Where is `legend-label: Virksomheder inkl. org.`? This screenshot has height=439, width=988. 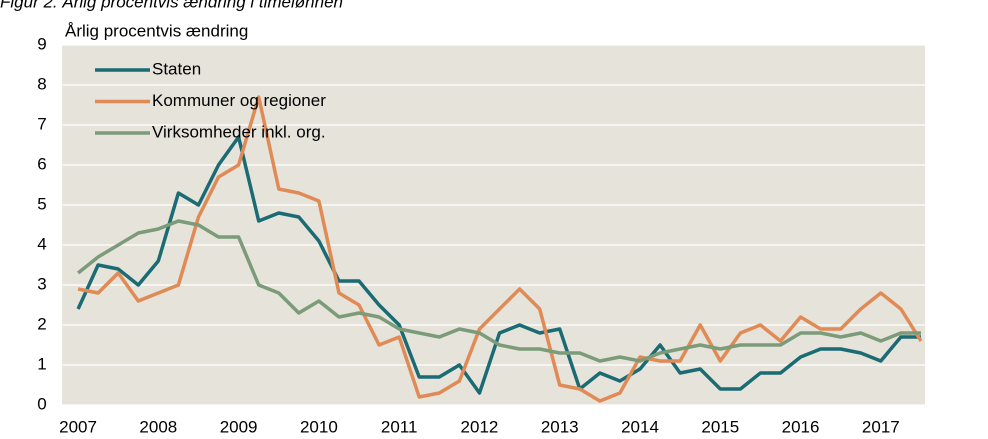 legend-label: Virksomheder inkl. org. is located at coordinates (239, 131).